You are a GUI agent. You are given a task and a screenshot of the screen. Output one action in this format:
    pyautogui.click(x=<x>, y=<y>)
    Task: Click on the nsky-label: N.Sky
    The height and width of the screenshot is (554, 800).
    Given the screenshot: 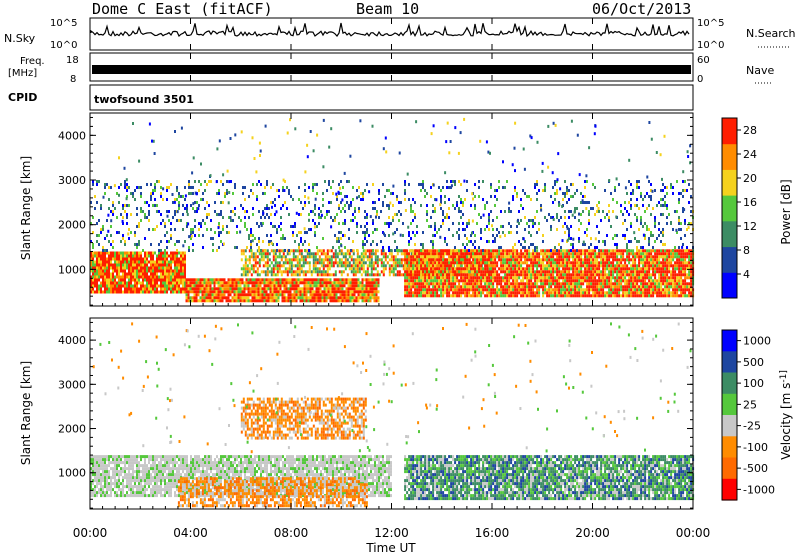 What is the action you would take?
    pyautogui.click(x=20, y=38)
    